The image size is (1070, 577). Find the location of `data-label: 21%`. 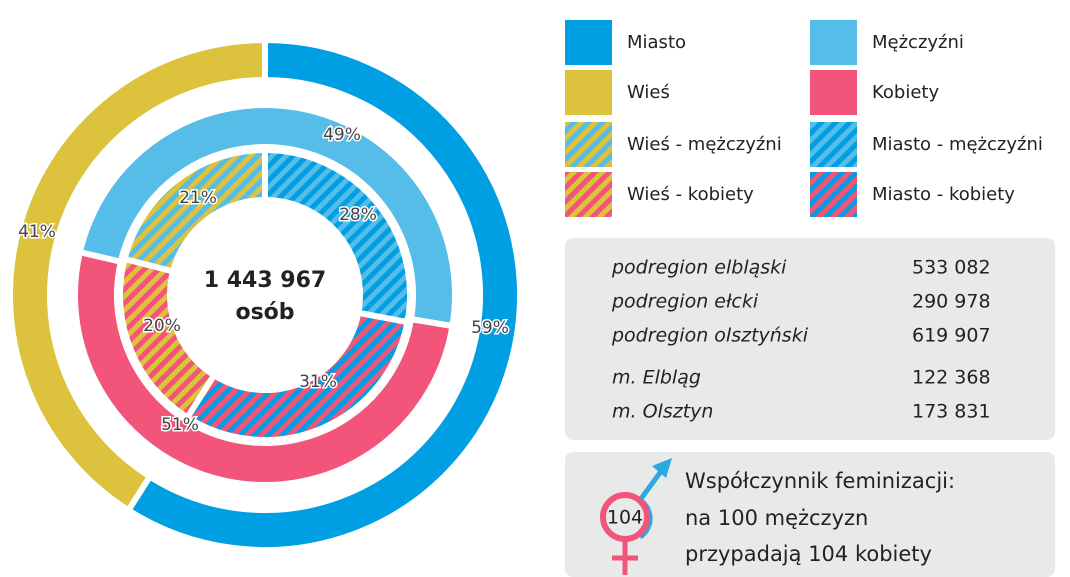

data-label: 21% is located at coordinates (198, 198).